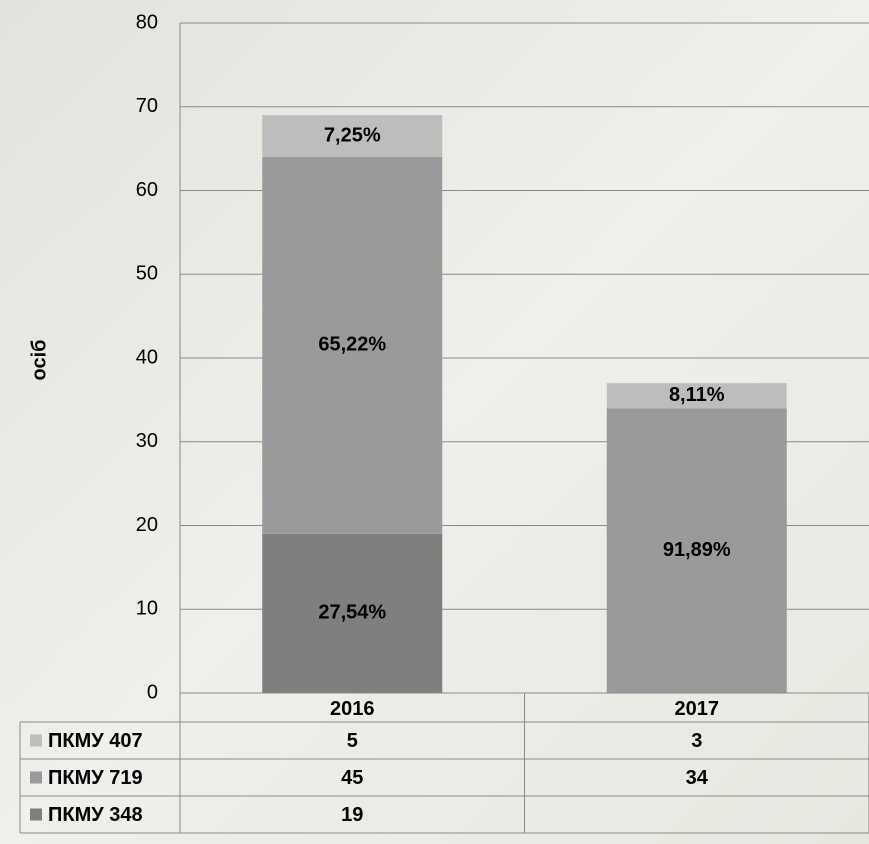 The height and width of the screenshot is (844, 869). I want to click on data-label: 7,25%, so click(352, 135).